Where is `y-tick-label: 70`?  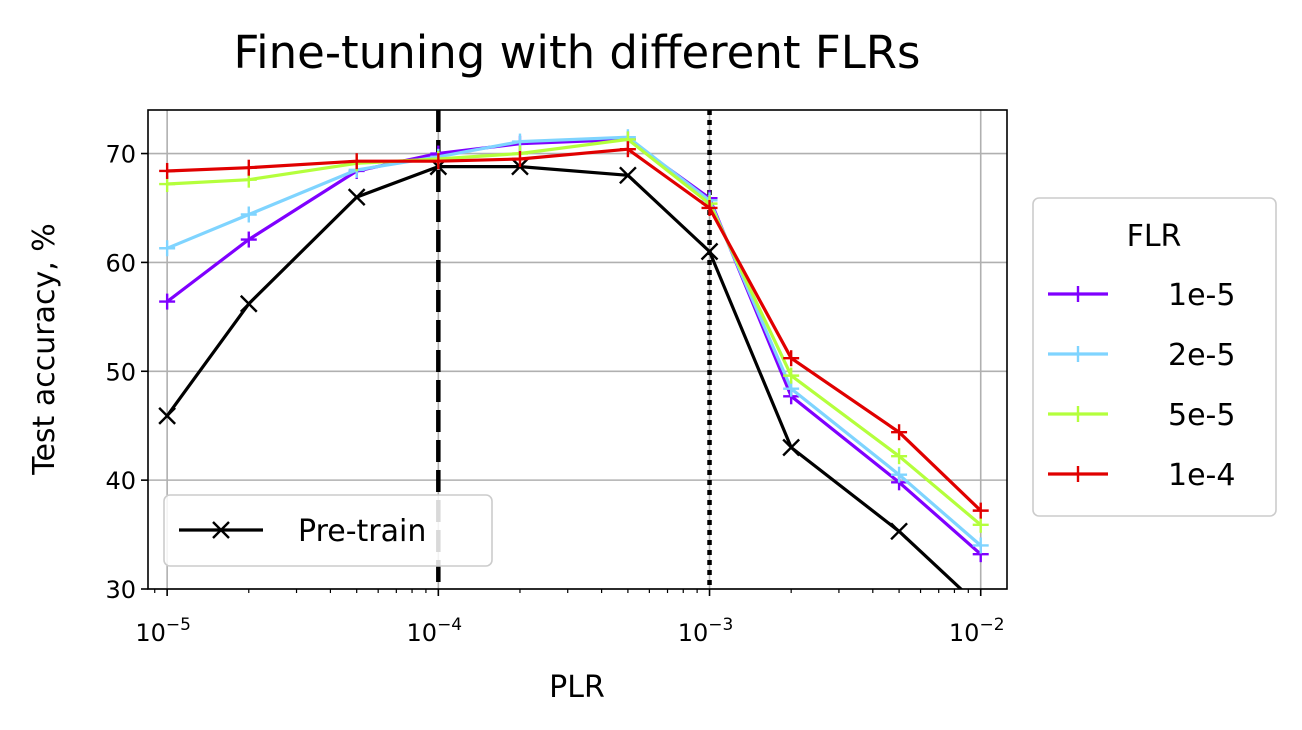
y-tick-label: 70 is located at coordinates (120, 155).